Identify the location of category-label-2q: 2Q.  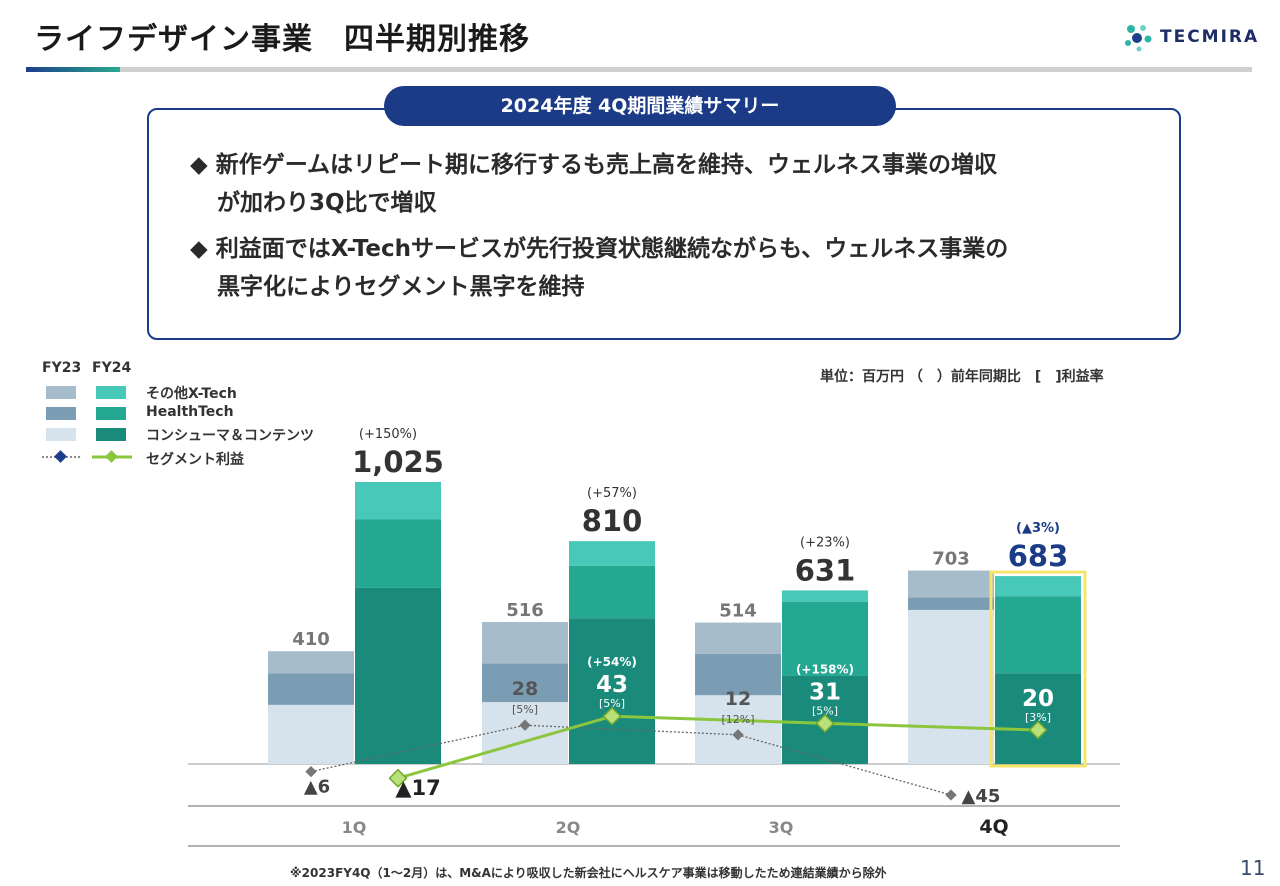
(568, 827).